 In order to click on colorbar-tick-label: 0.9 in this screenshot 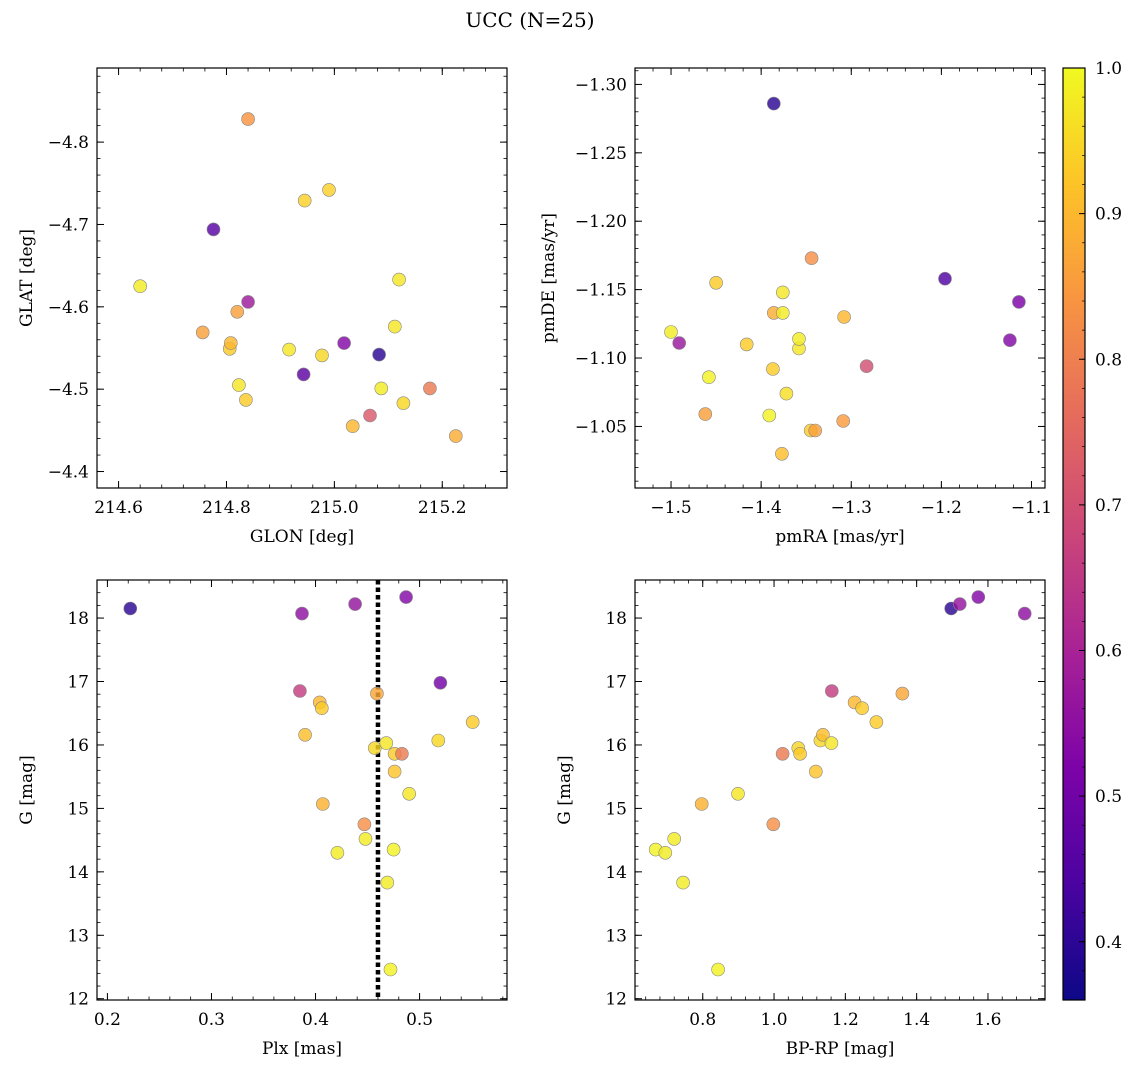, I will do `click(1108, 215)`.